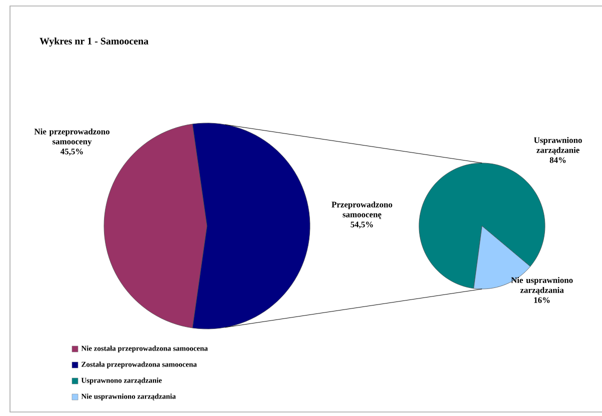 This screenshot has height=416, width=602. What do you see at coordinates (542, 300) in the screenshot?
I see `data-label: 16%` at bounding box center [542, 300].